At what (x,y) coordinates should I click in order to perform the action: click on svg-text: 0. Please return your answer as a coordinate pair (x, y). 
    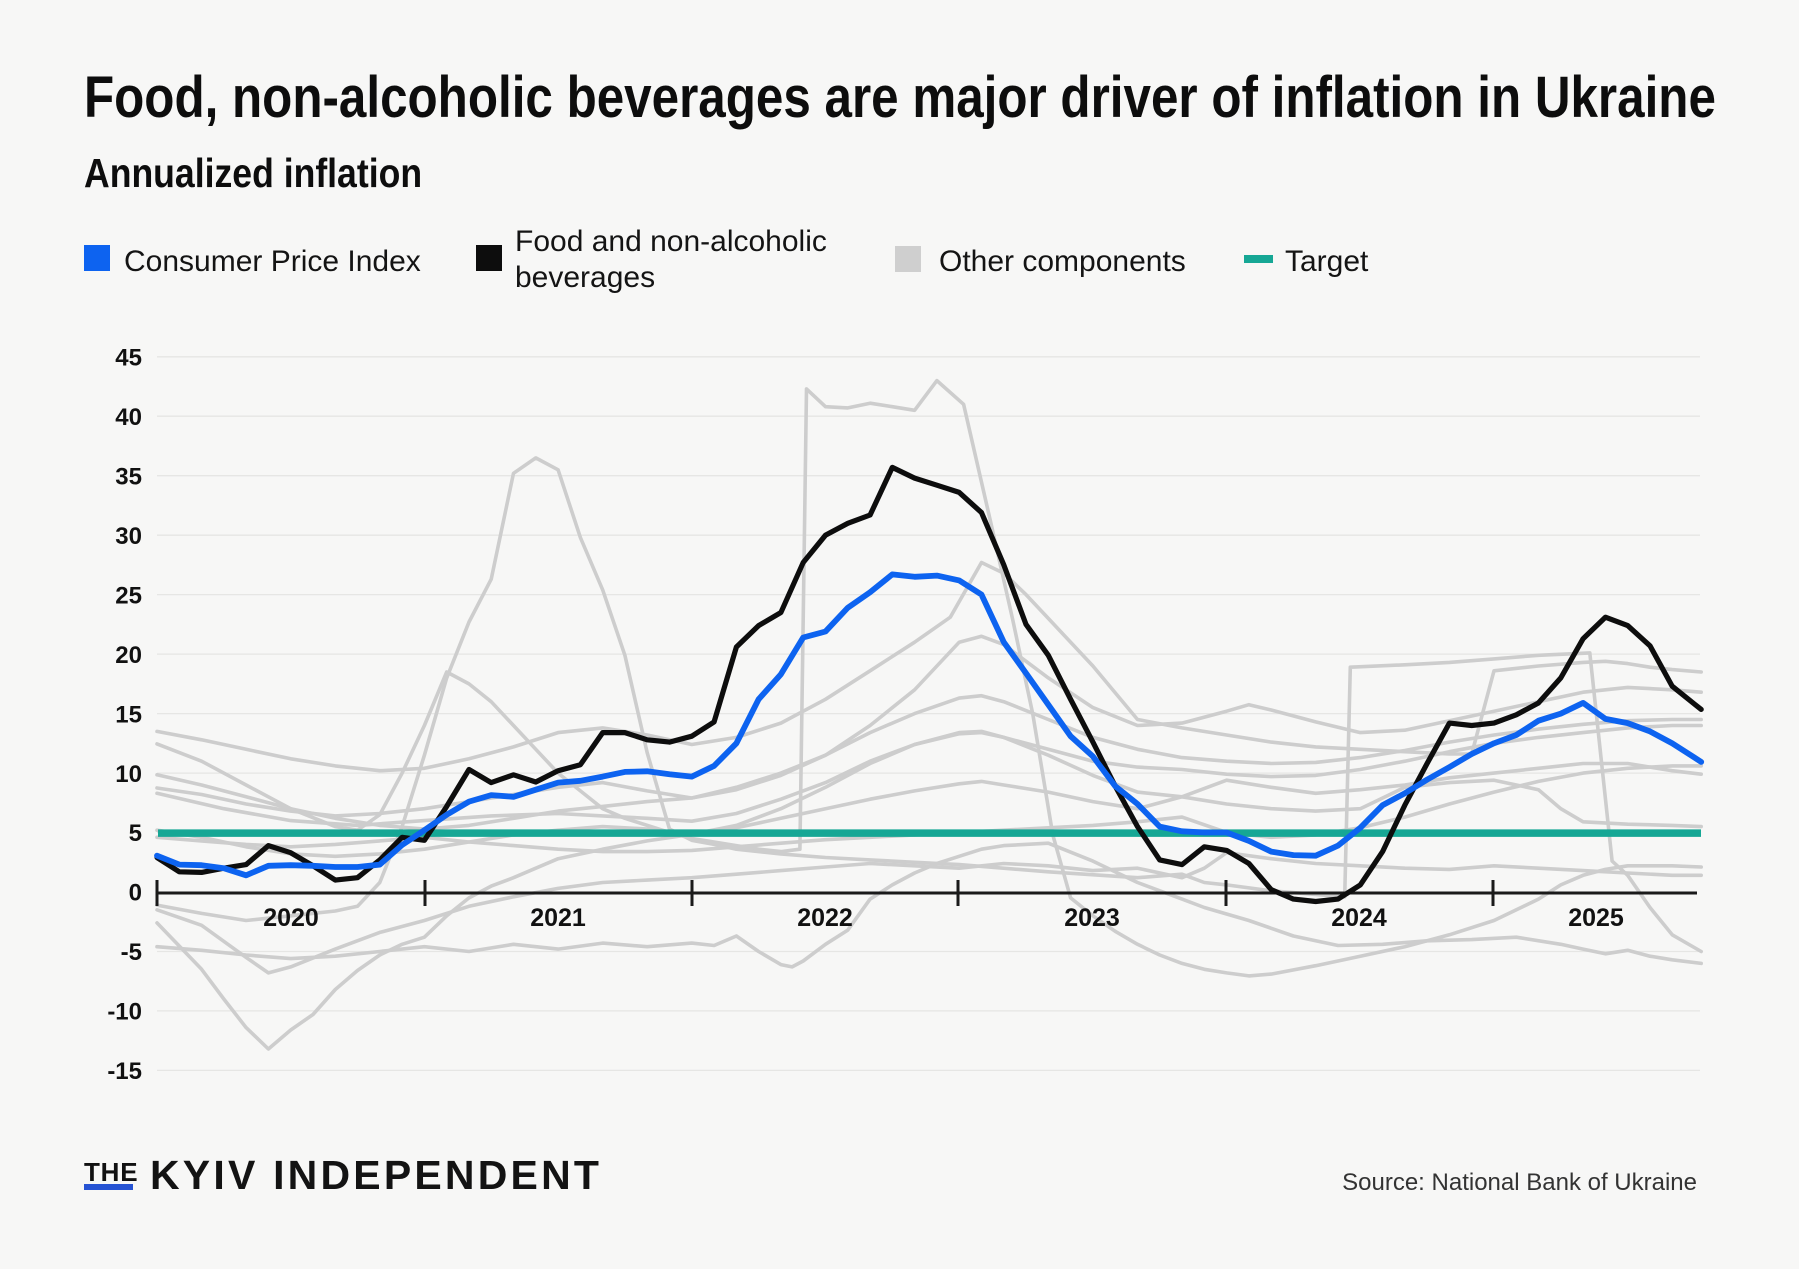
    Looking at the image, I should click on (135, 893).